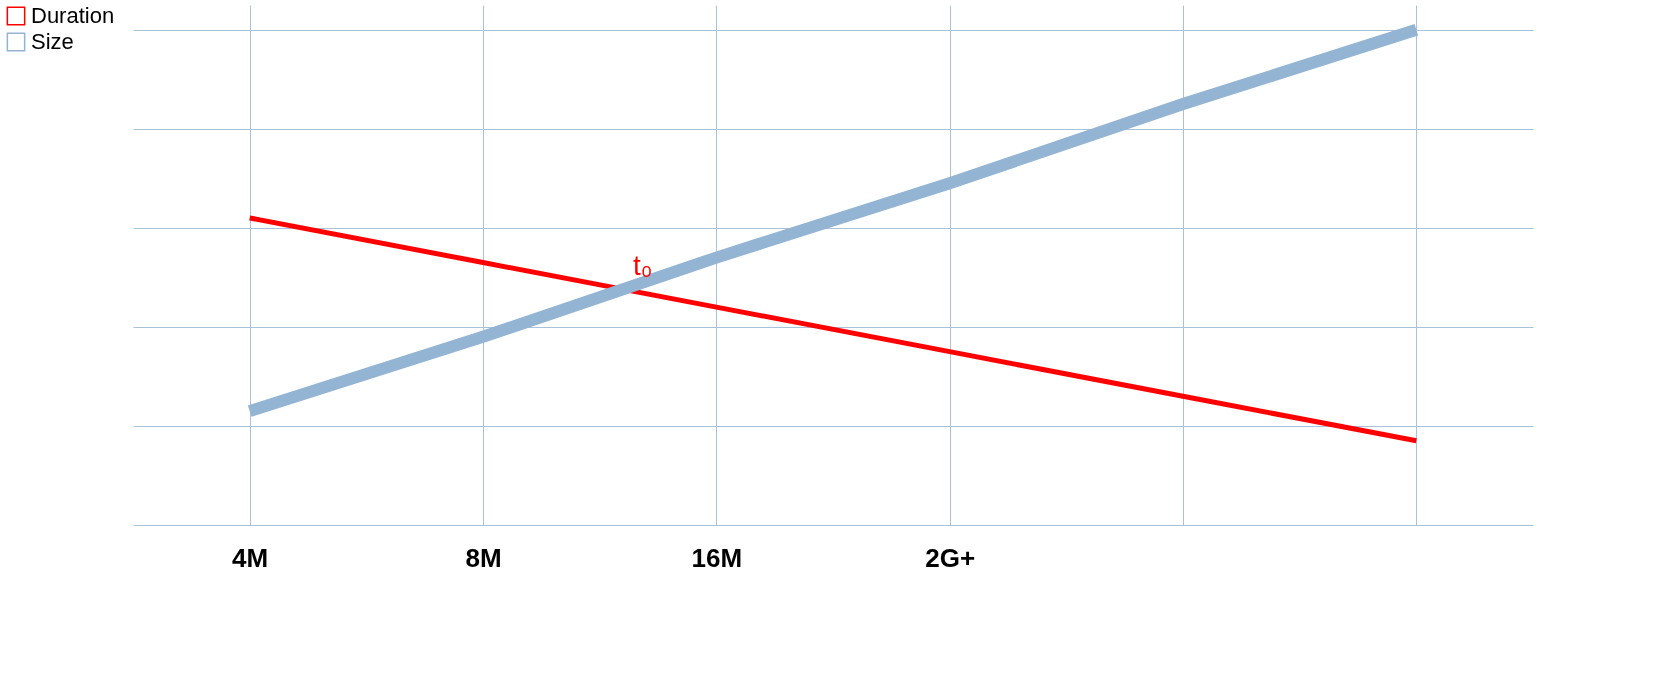 This screenshot has width=1670, height=676. I want to click on x-tick-label: 2G+, so click(950, 557).